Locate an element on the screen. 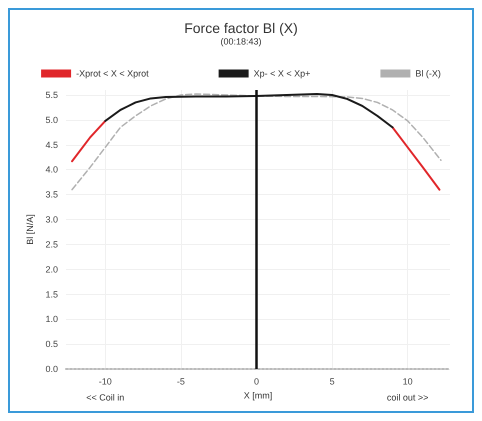  x-tick-label: 5 is located at coordinates (332, 381).